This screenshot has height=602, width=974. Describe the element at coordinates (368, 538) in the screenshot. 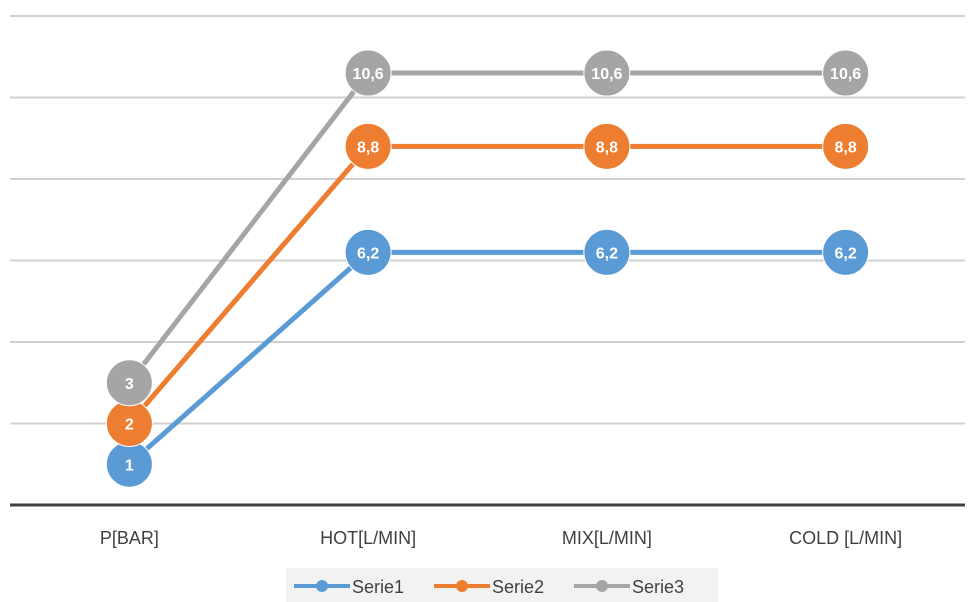

I see `x-tick-label: HOT[L/MIN]` at that location.